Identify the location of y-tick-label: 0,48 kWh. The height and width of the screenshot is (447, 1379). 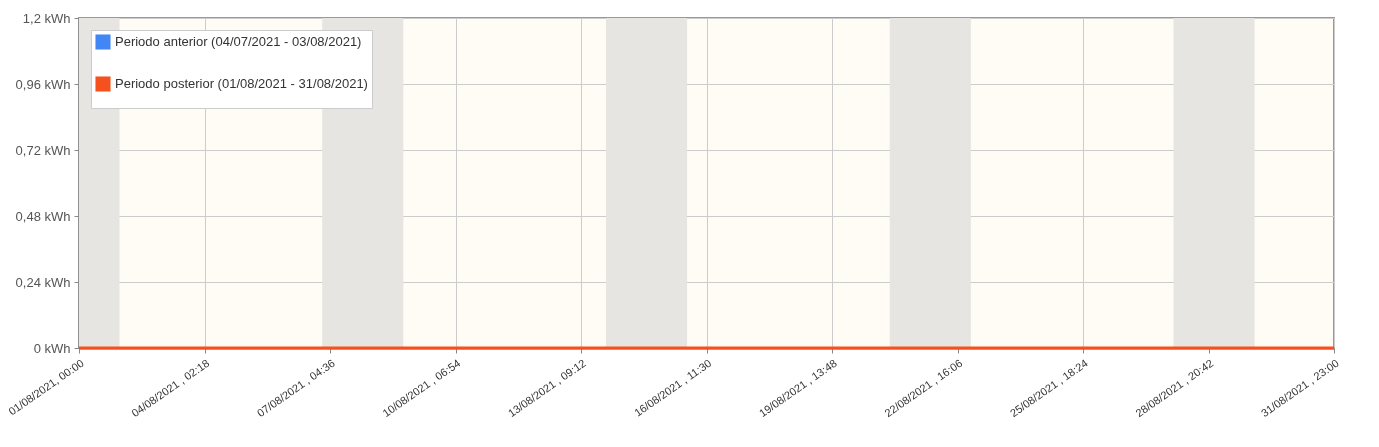
(43, 216).